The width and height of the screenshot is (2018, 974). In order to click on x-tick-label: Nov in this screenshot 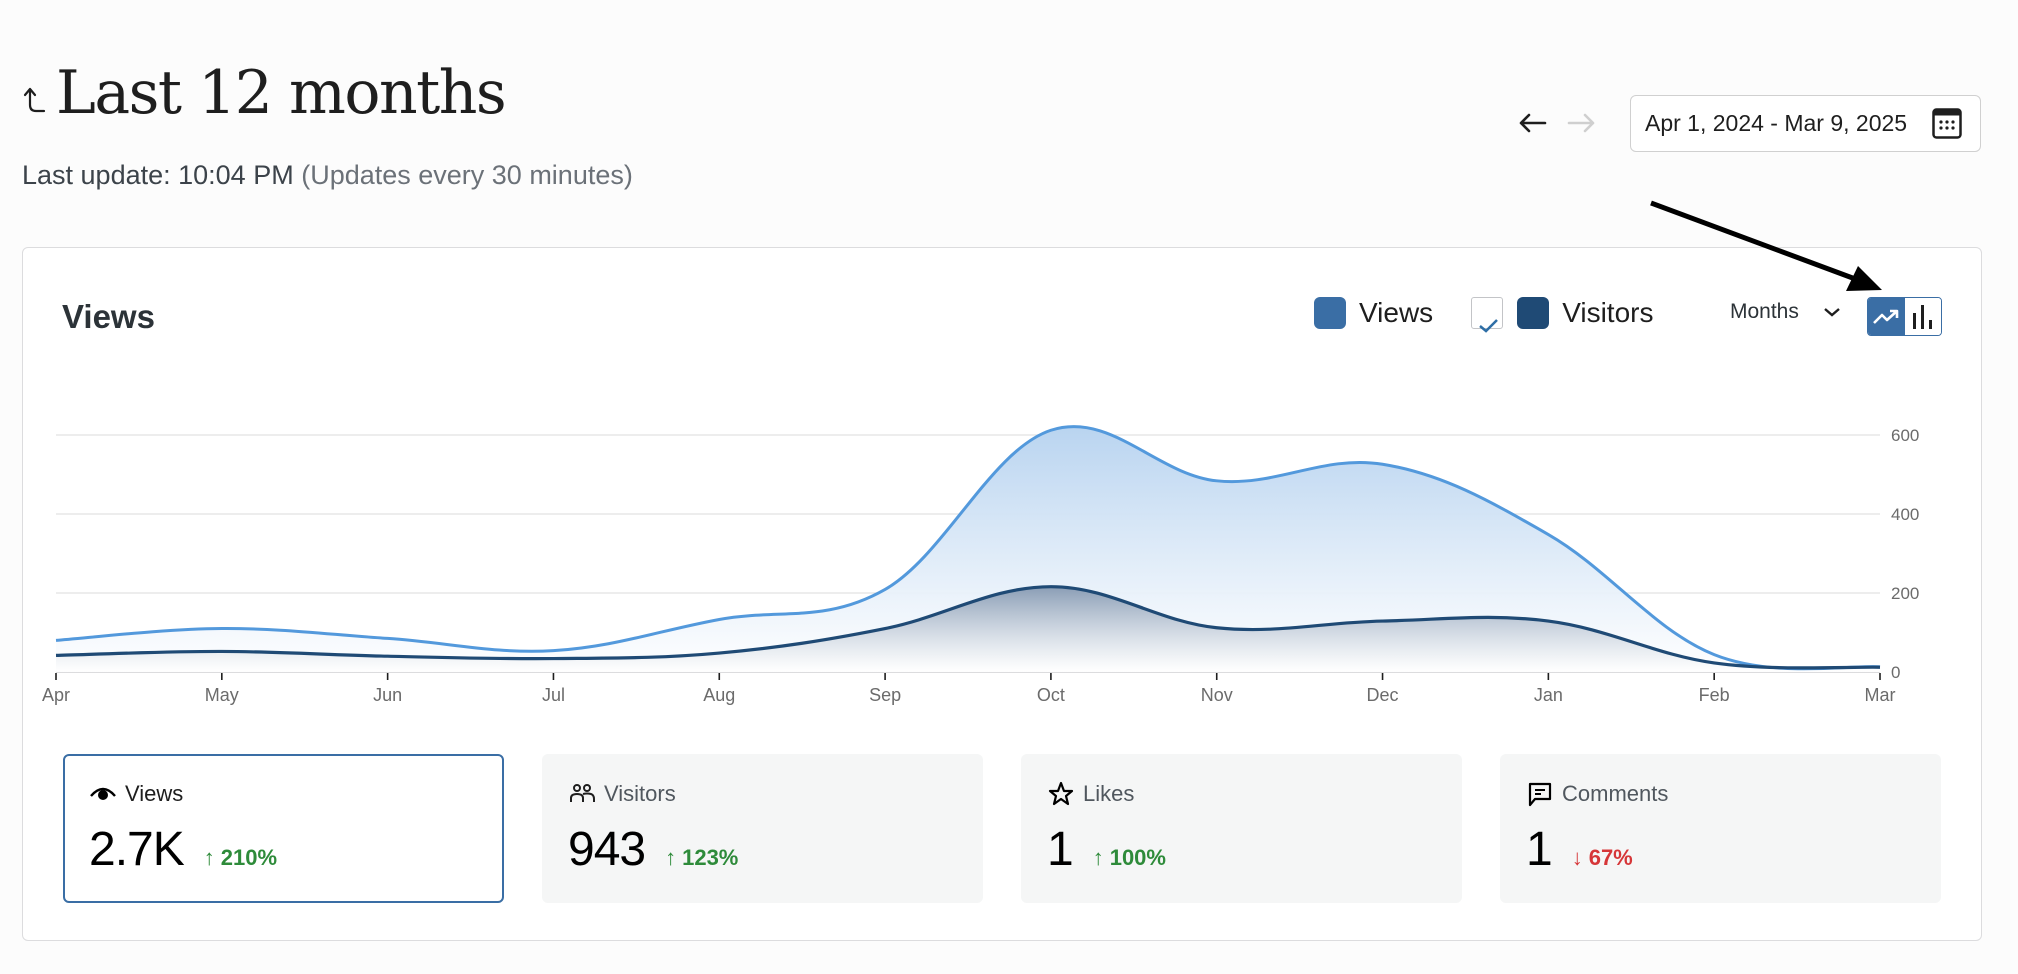, I will do `click(1217, 695)`.